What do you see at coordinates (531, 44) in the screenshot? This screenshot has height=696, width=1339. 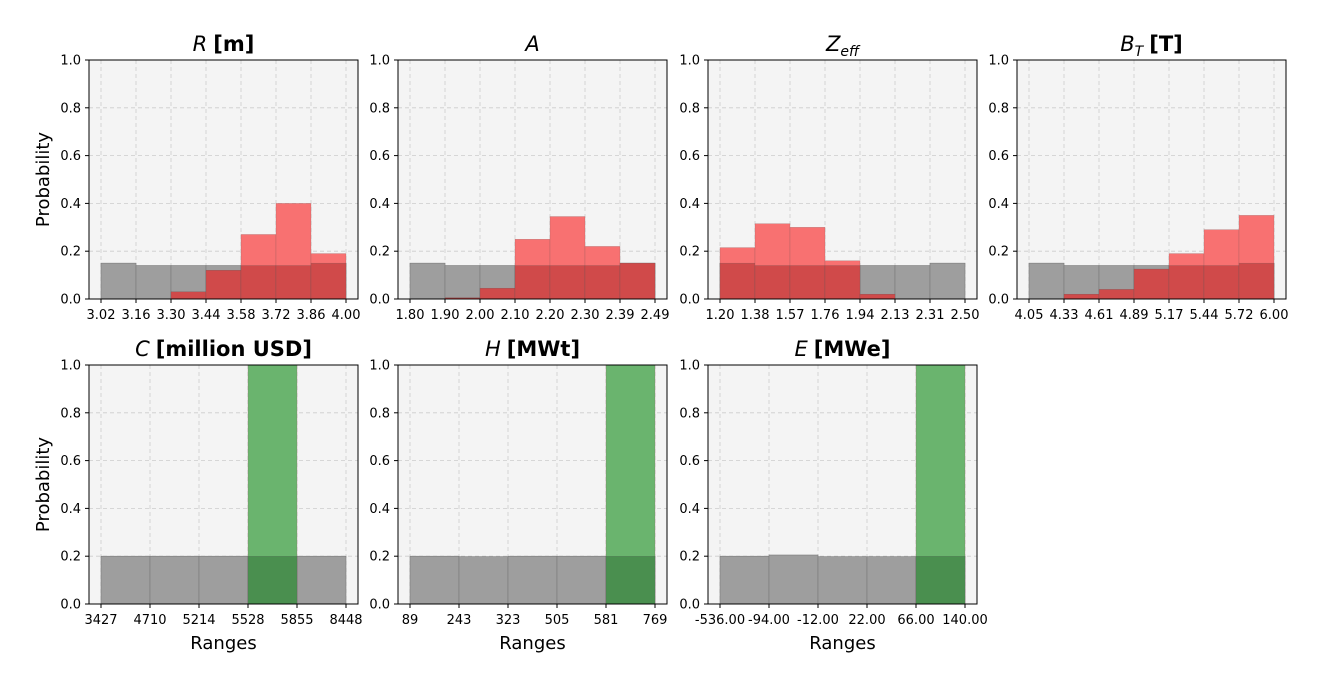 I see `title-variable: A` at bounding box center [531, 44].